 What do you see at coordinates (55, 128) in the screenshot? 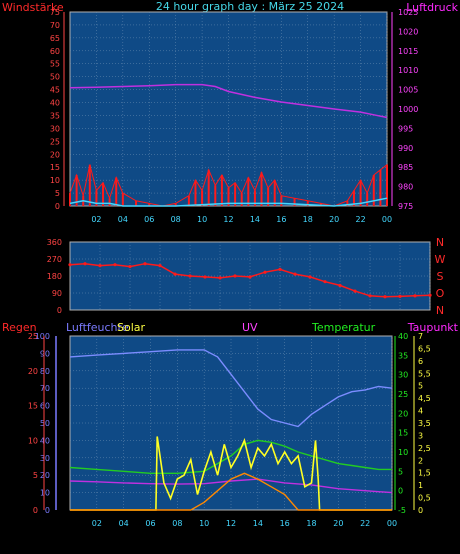
I see `wind-axis-tick-label: 30` at bounding box center [55, 128].